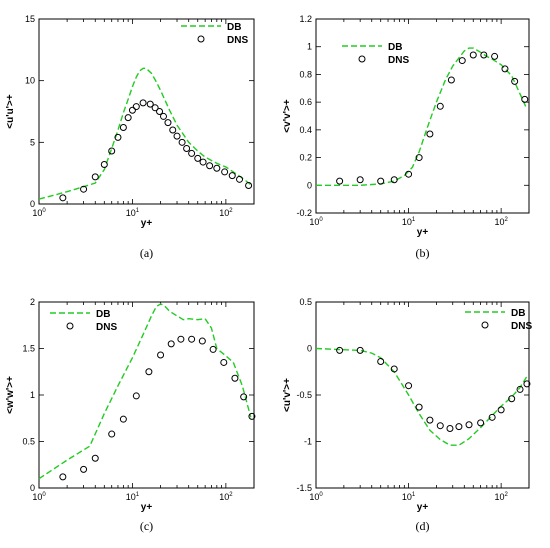 The width and height of the screenshot is (550, 548). Describe the element at coordinates (30, 19) in the screenshot. I see `y-tick-label: 15` at that location.